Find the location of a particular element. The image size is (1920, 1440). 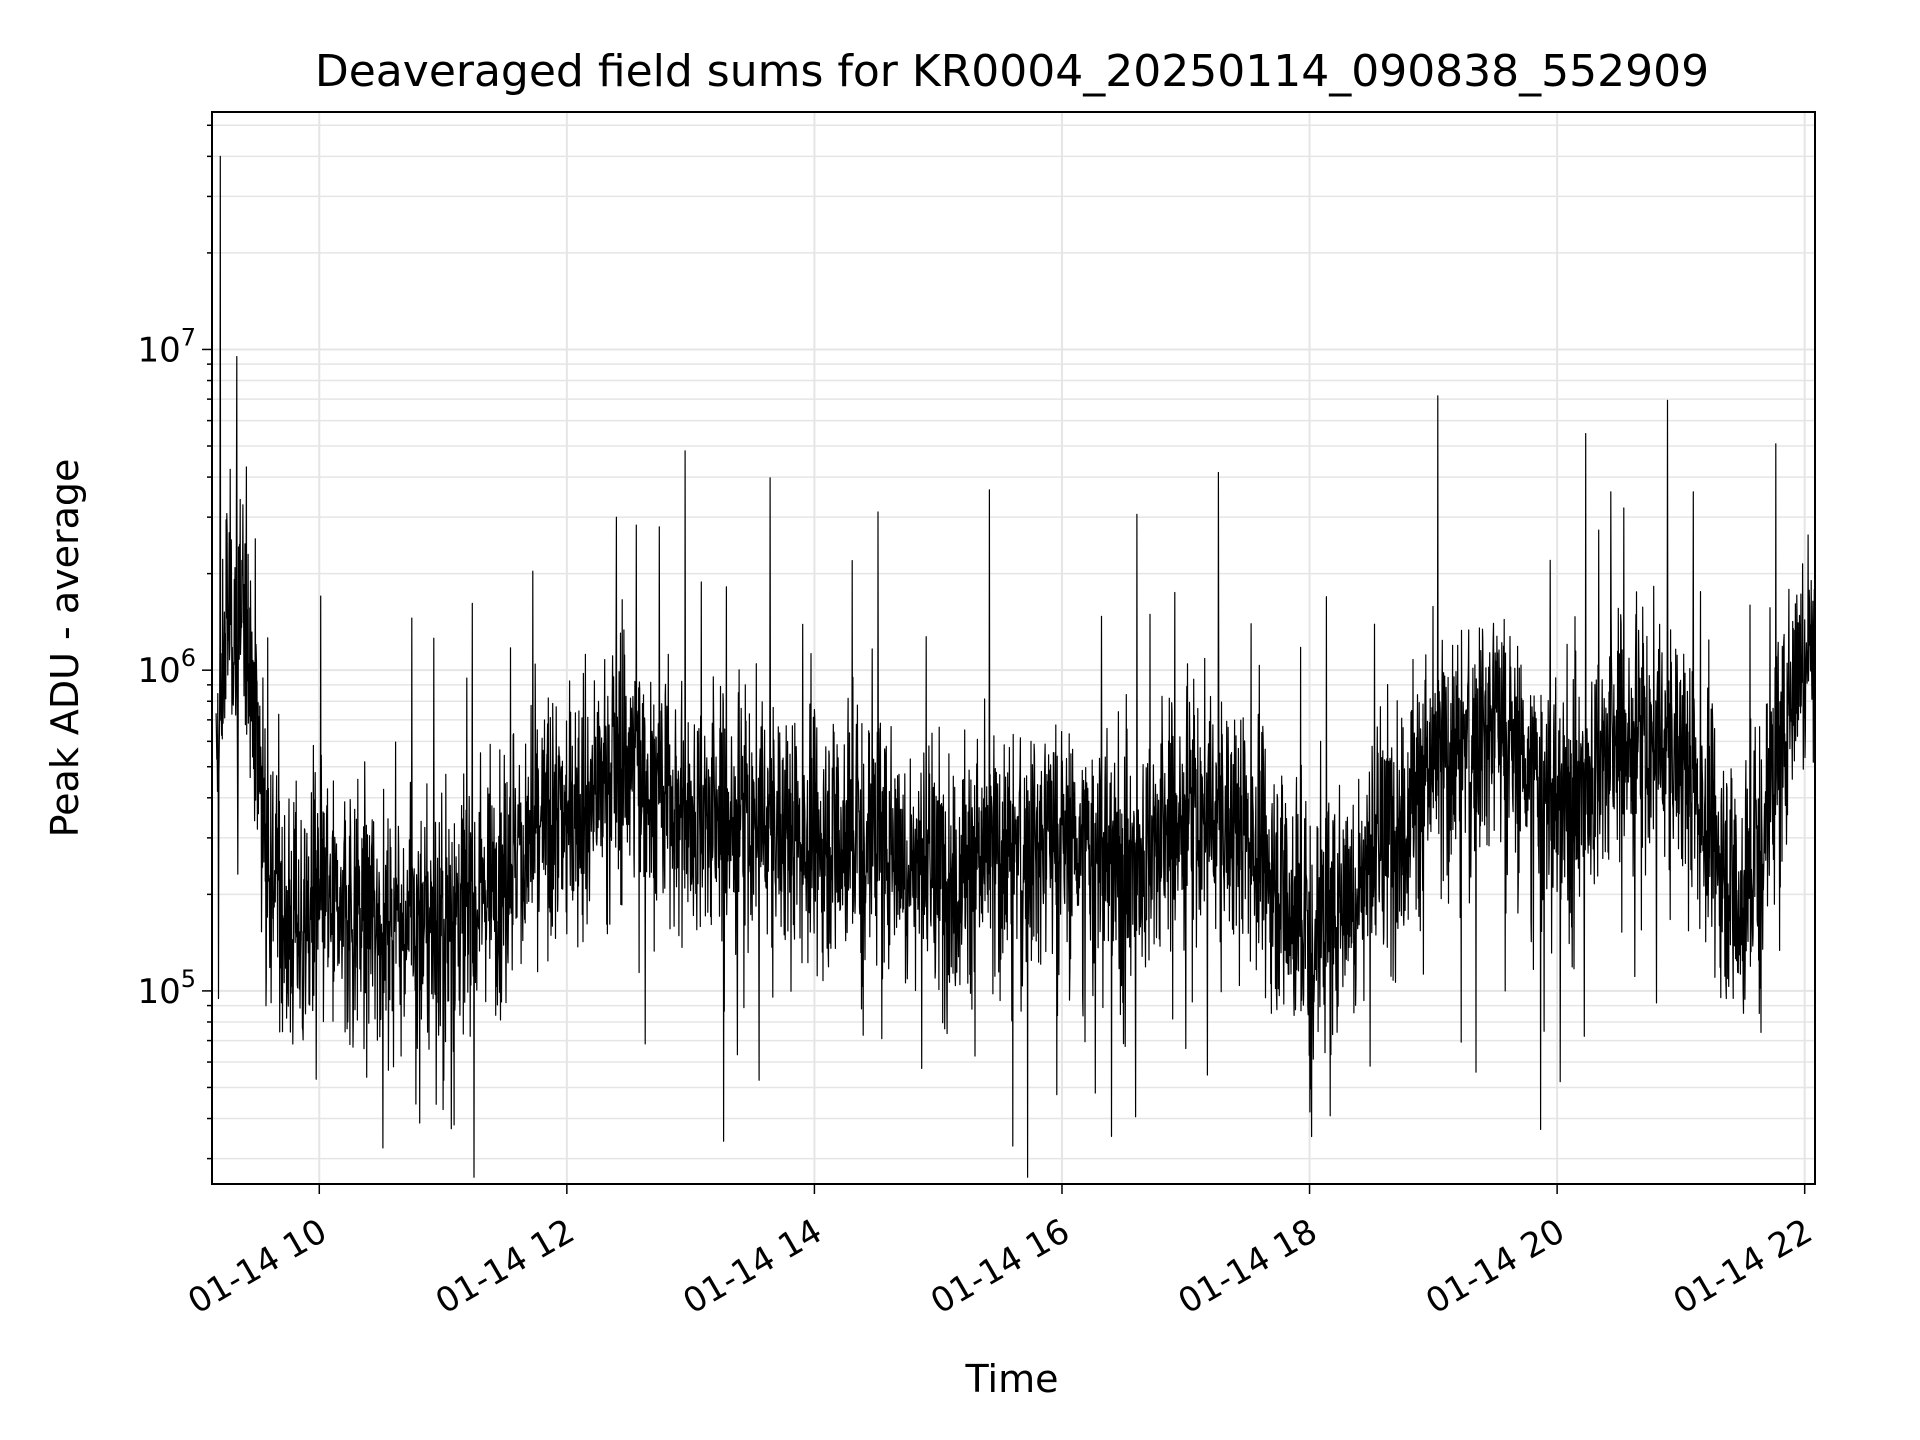

y-tick-label: 10⁶ is located at coordinates (166, 667).